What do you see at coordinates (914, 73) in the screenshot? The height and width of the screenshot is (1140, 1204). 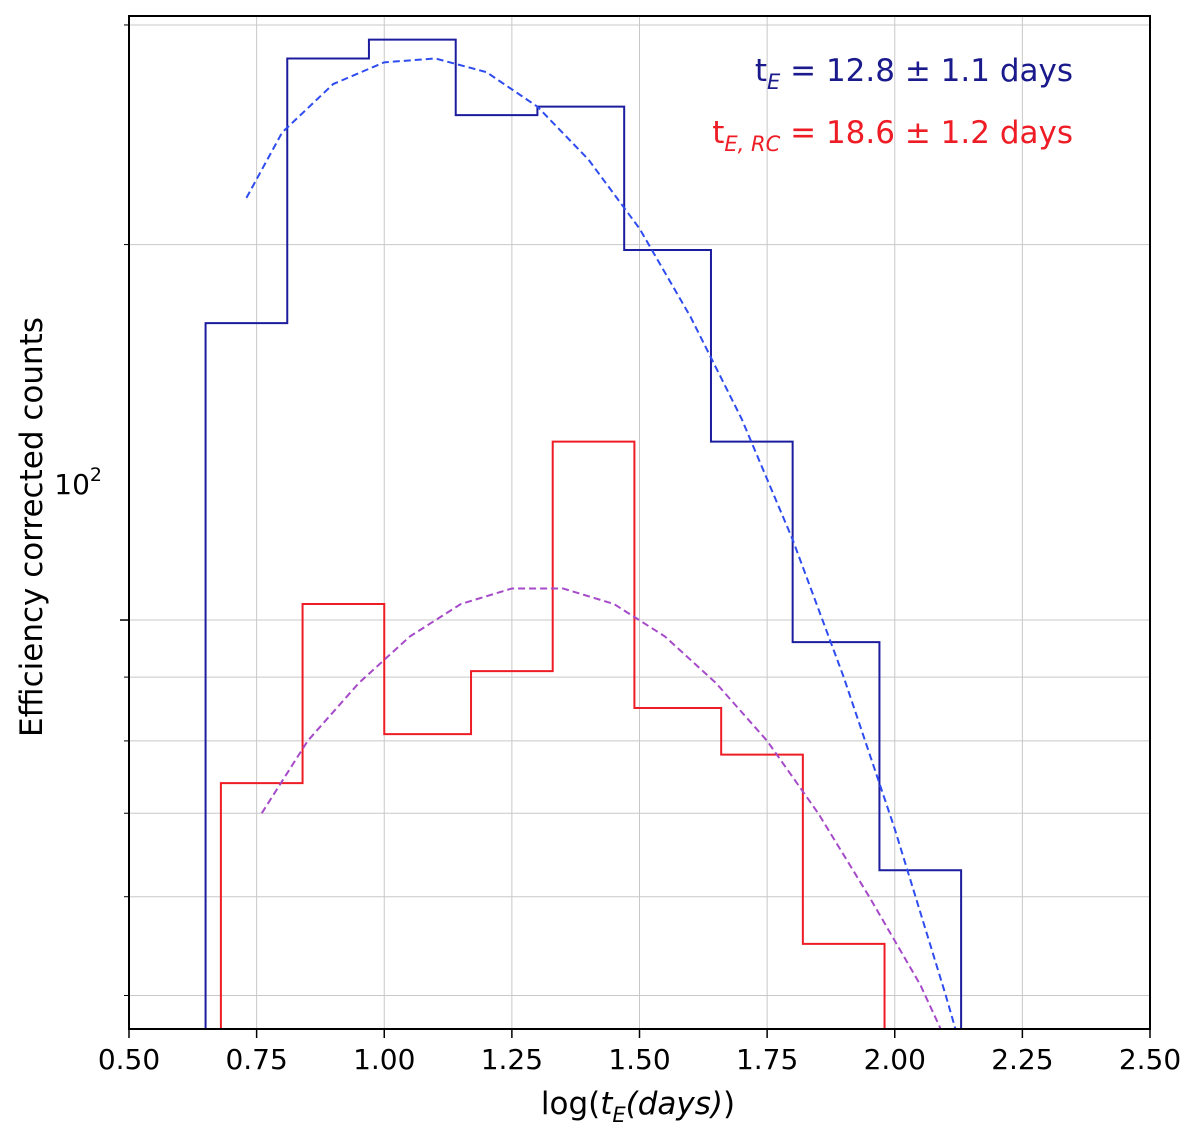 I see `annotation-te: tE = 12.8 ± 1.1 days` at bounding box center [914, 73].